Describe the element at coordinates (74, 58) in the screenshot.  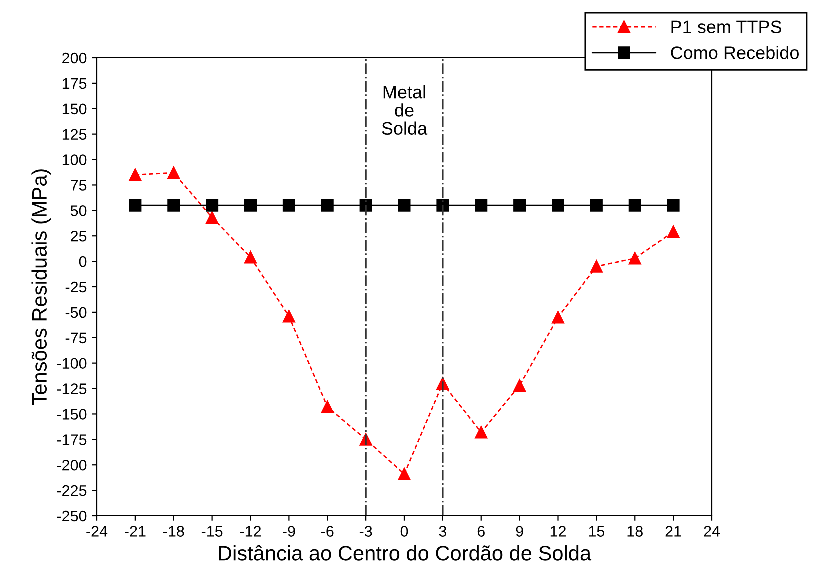
I see `y-tick-label: 200` at that location.